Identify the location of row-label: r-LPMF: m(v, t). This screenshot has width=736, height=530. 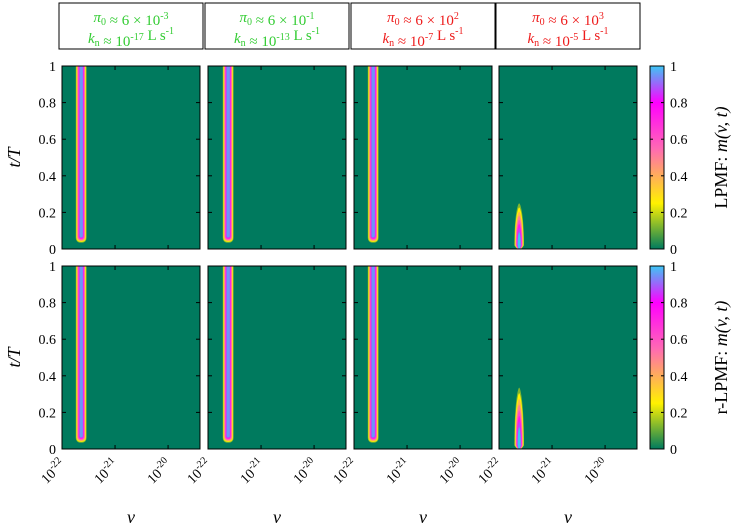
(721, 358).